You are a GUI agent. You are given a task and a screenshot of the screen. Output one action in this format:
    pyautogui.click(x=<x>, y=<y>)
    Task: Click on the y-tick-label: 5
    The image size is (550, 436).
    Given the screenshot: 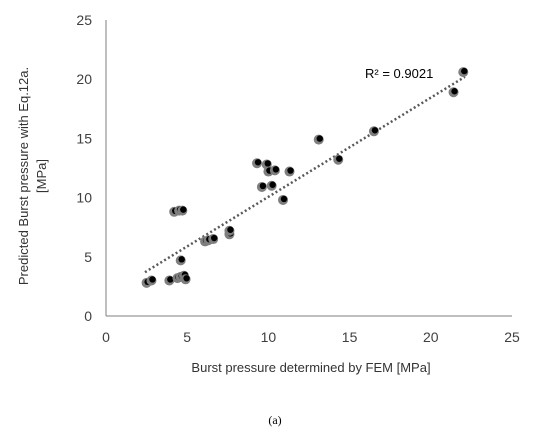 What is the action you would take?
    pyautogui.click(x=88, y=257)
    